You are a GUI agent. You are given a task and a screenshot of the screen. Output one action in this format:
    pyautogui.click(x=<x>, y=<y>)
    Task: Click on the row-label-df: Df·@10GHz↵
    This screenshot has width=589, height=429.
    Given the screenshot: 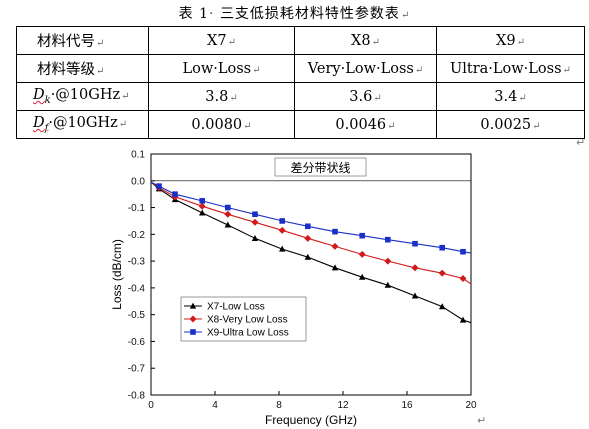 What is the action you would take?
    pyautogui.click(x=82, y=124)
    